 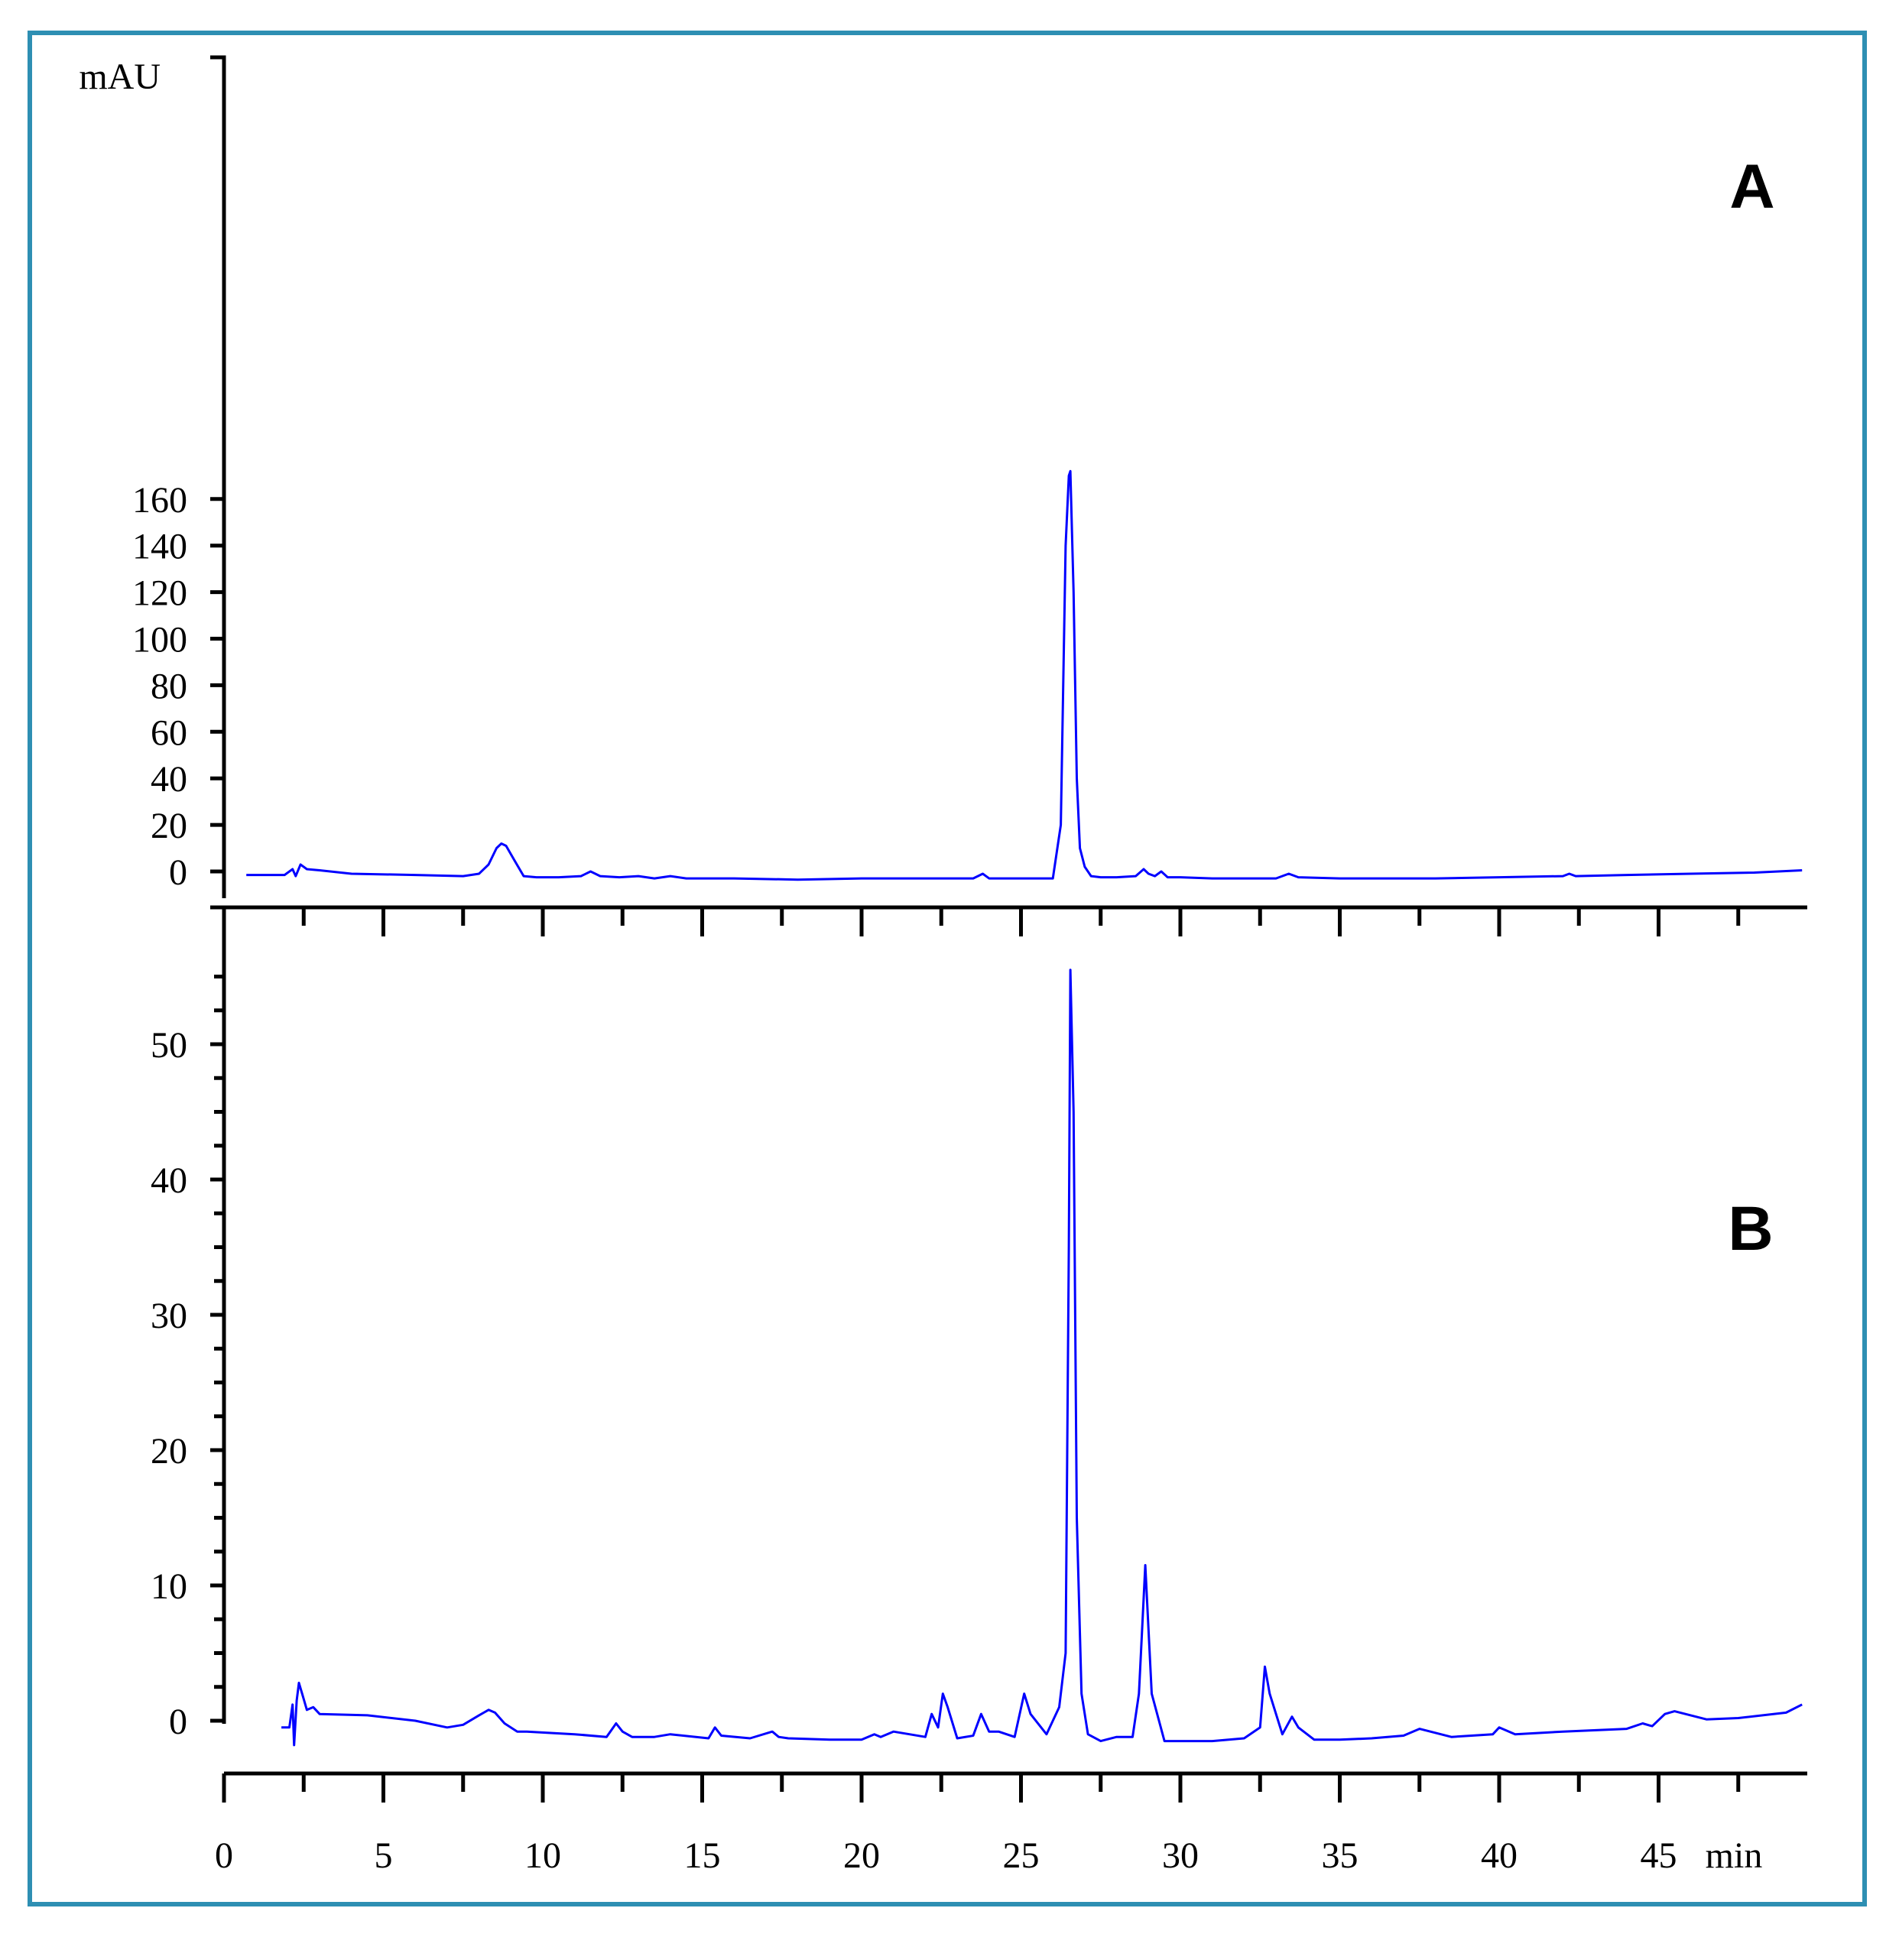 What do you see at coordinates (120, 77) in the screenshot?
I see `y-axis-label-a: mAU` at bounding box center [120, 77].